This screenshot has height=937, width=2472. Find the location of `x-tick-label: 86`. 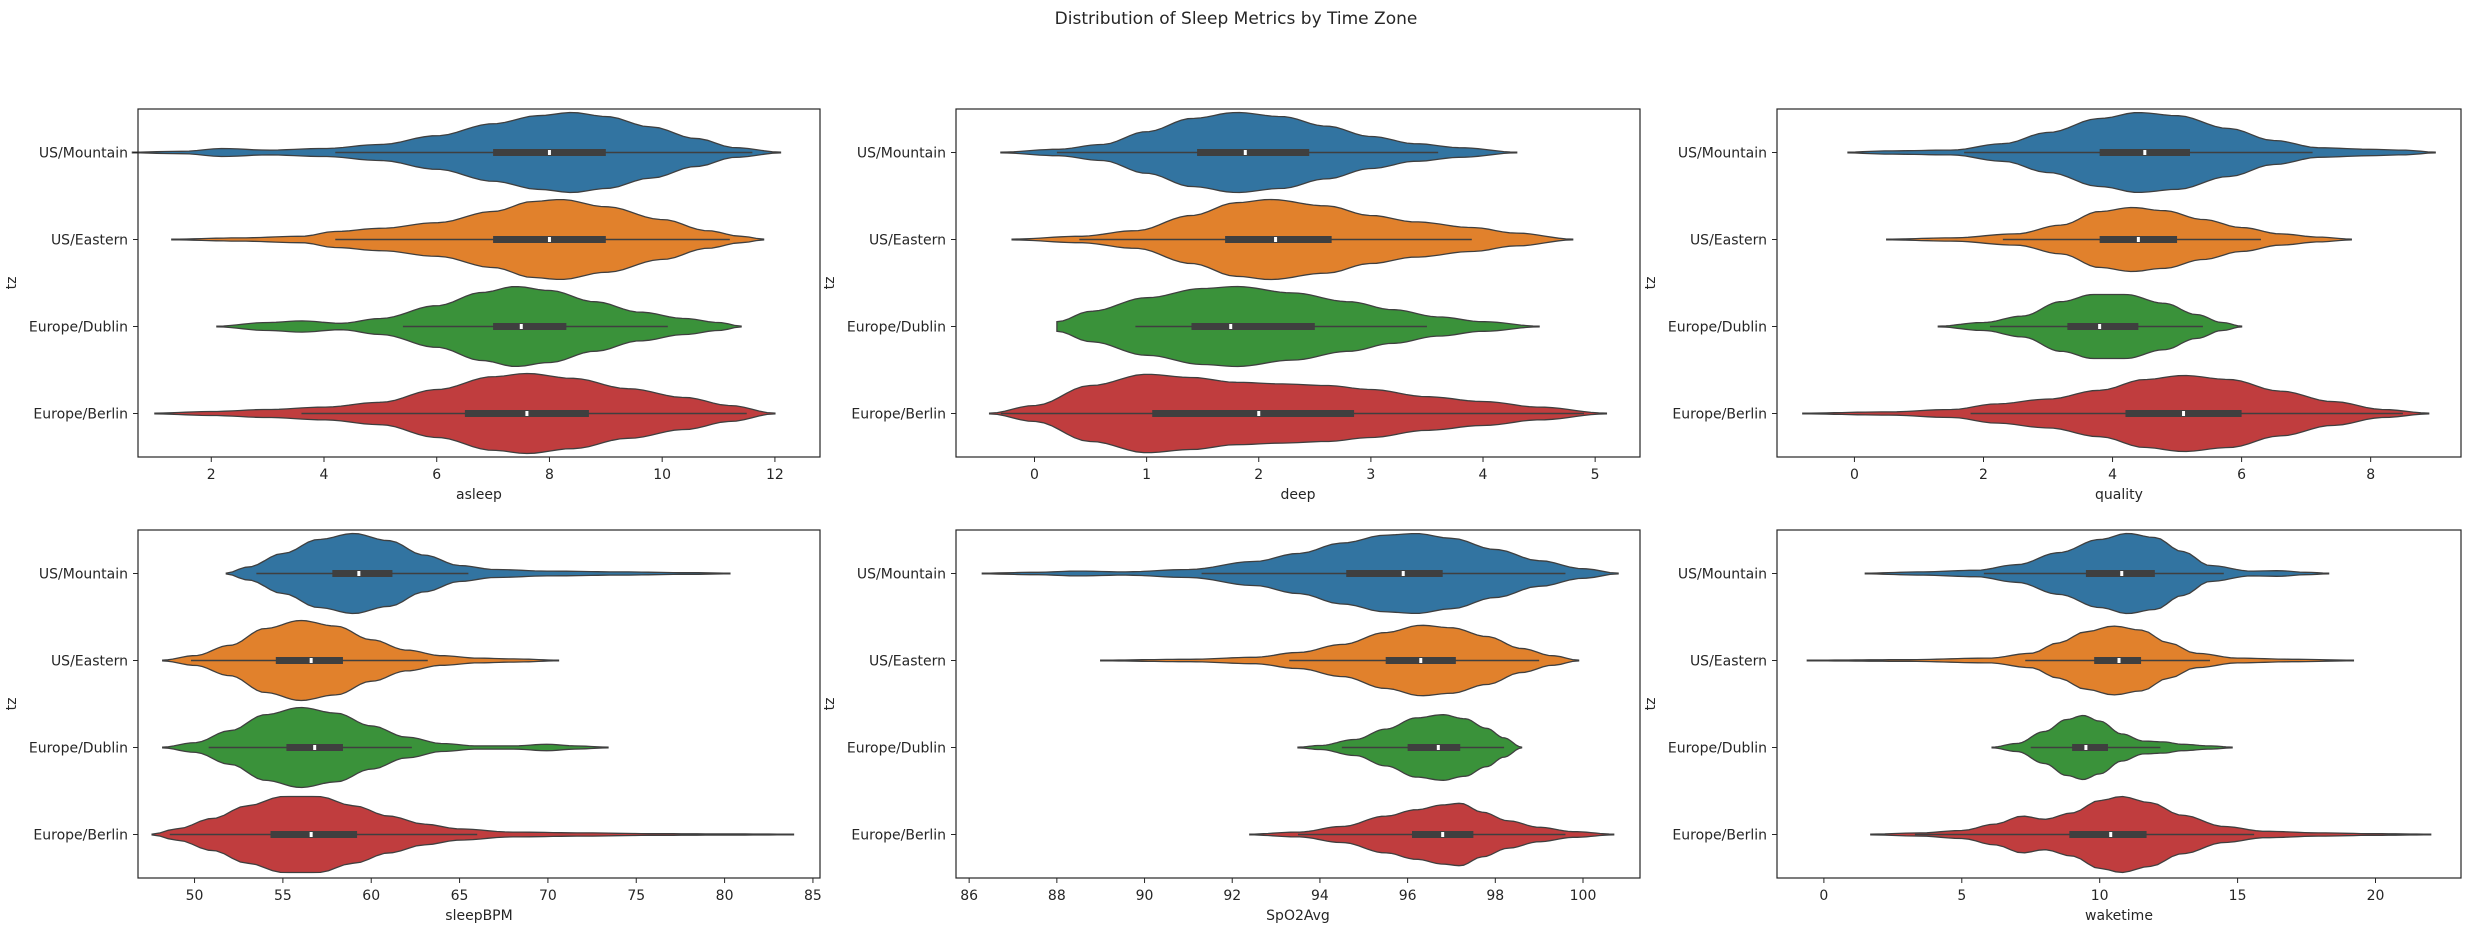

x-tick-label: 86 is located at coordinates (969, 896).